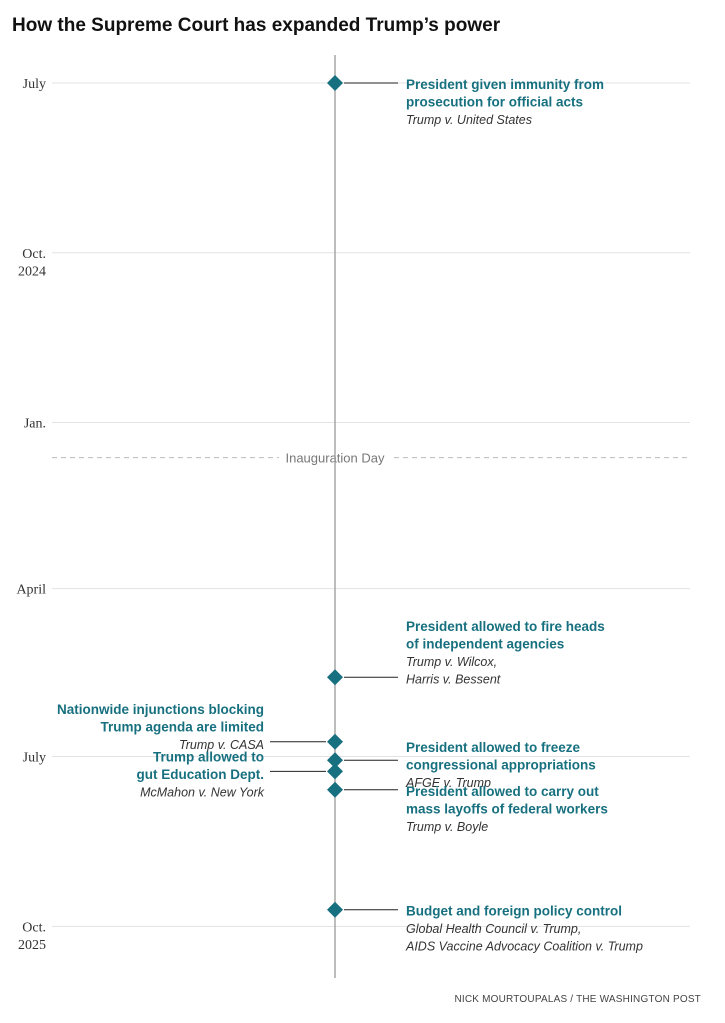 This screenshot has width=725, height=1023. Describe the element at coordinates (501, 765) in the screenshot. I see `event-title: congressional appropriations` at that location.